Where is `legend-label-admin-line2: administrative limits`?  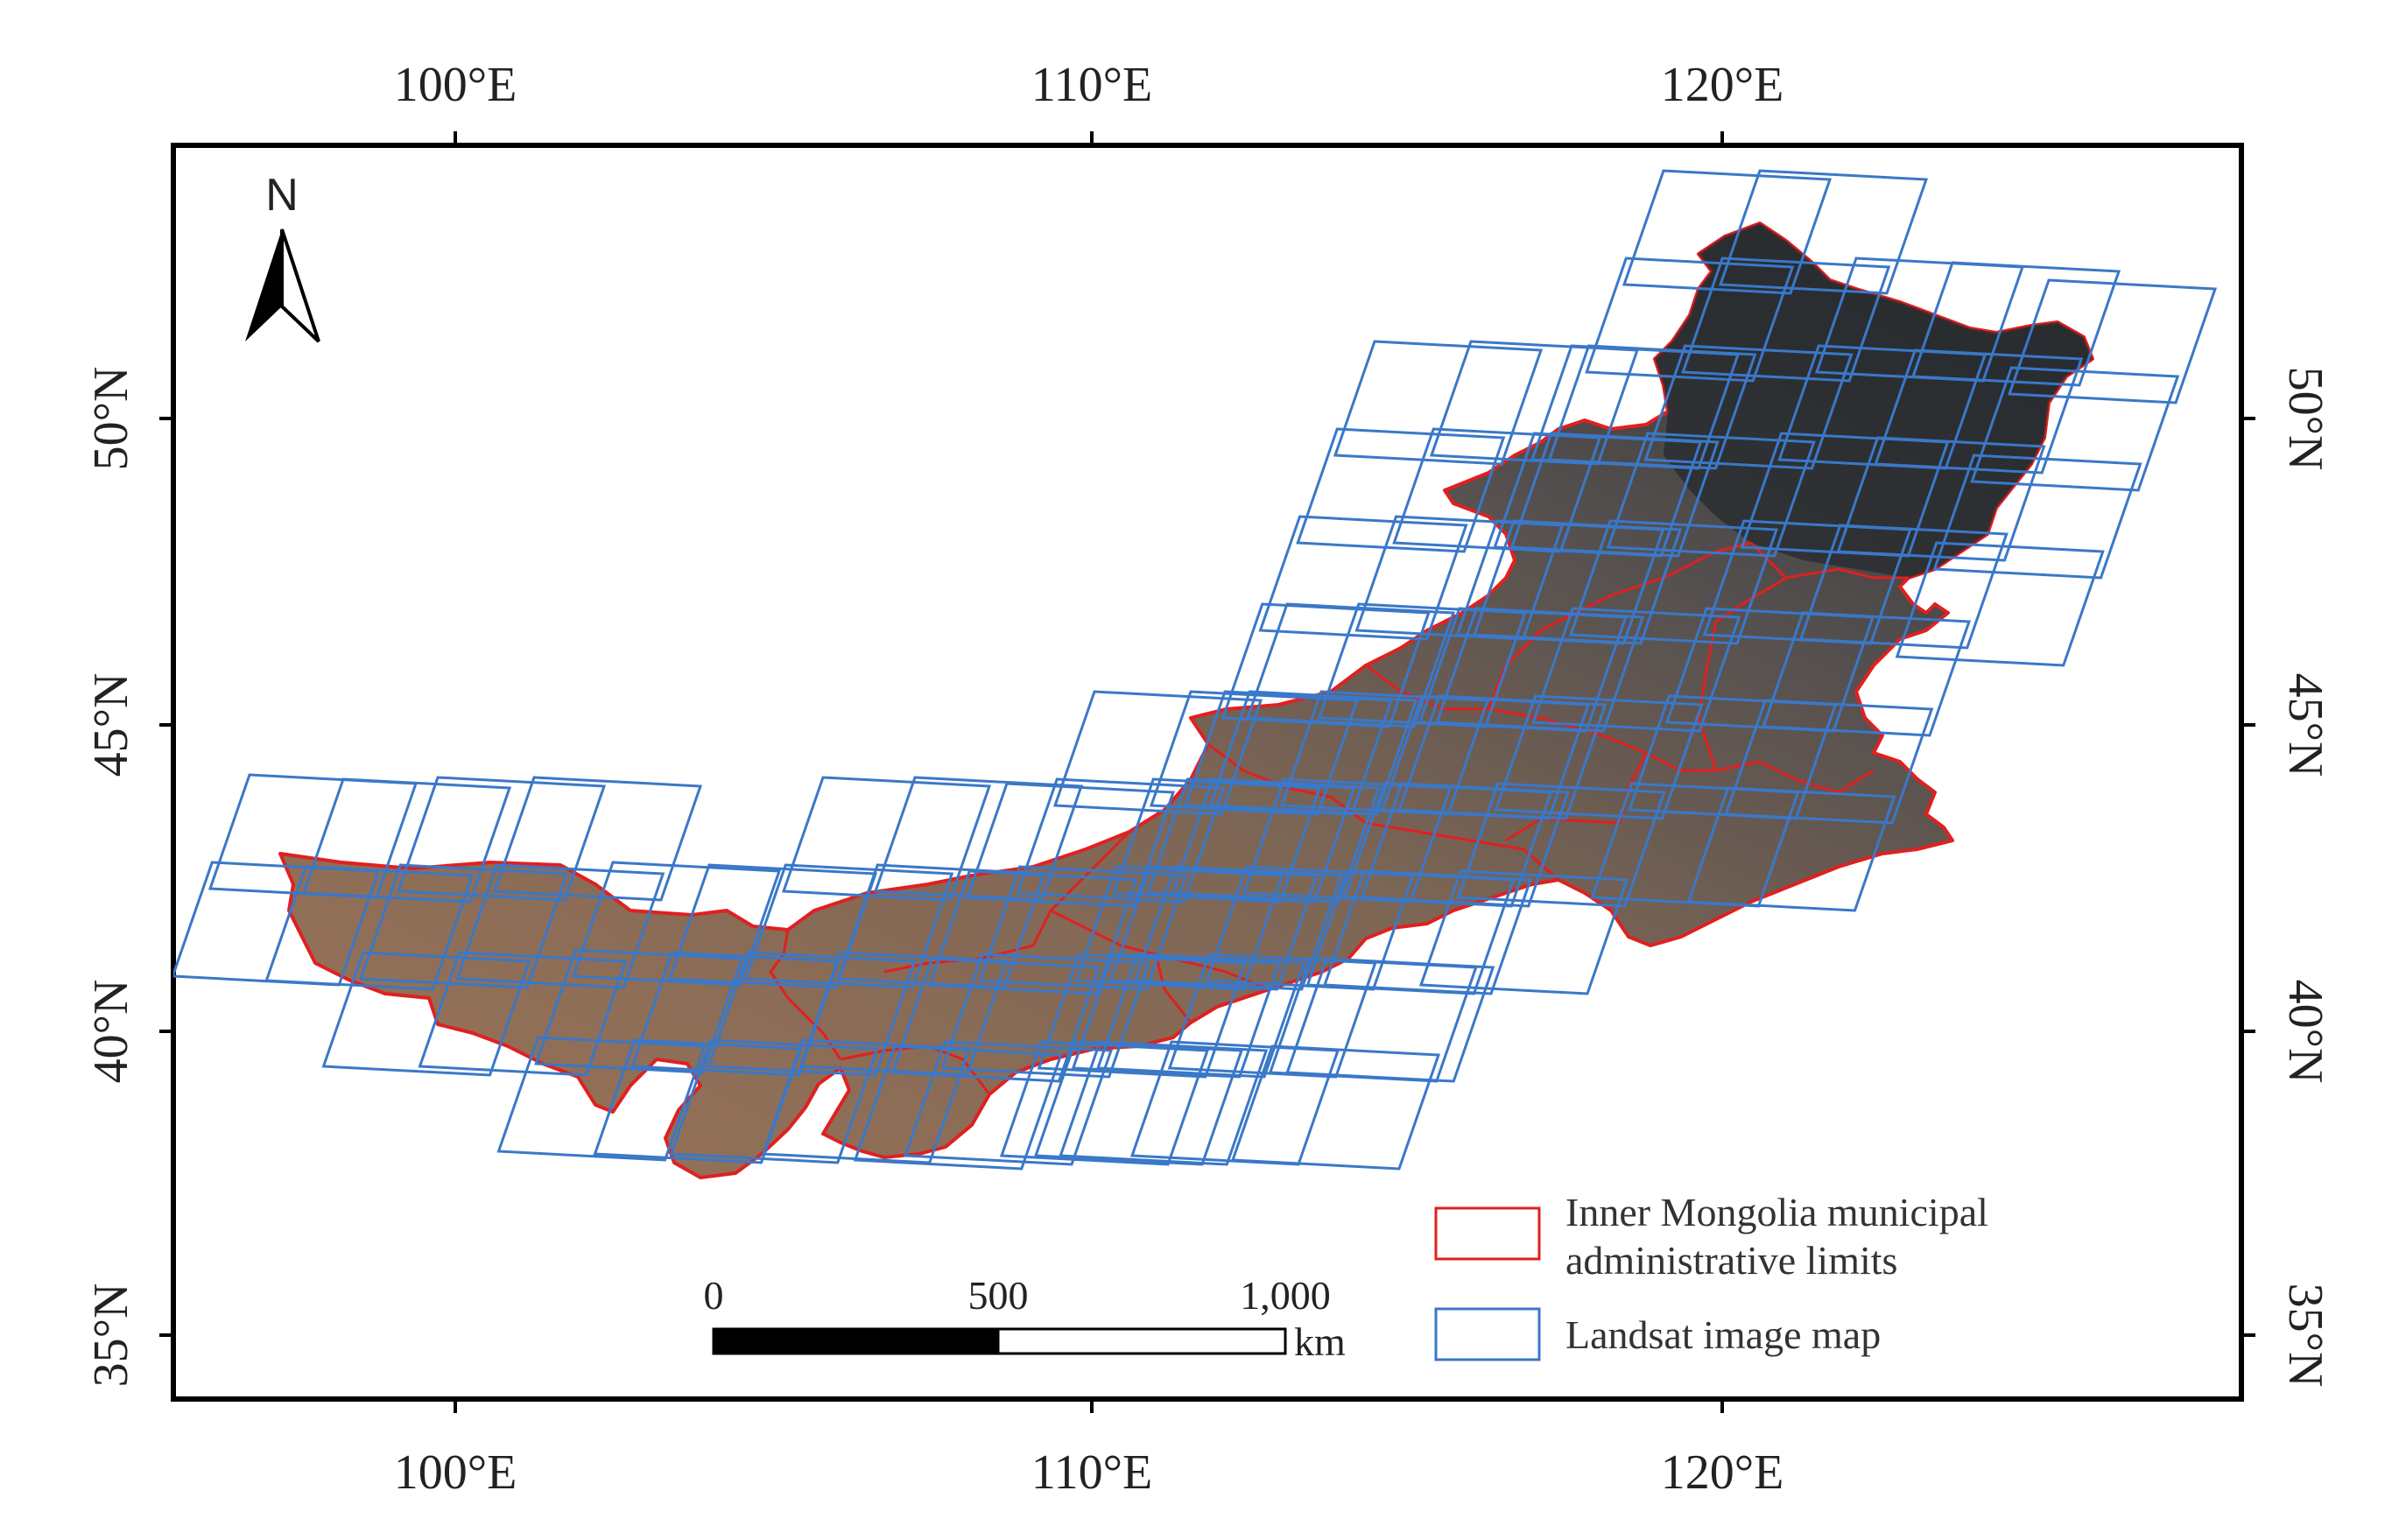
legend-label-admin-line2: administrative limits is located at coordinates (1731, 1260).